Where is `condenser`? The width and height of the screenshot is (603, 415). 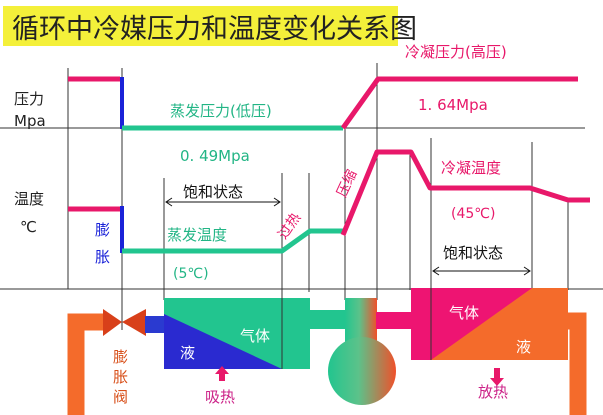
condenser is located at coordinates (489, 324).